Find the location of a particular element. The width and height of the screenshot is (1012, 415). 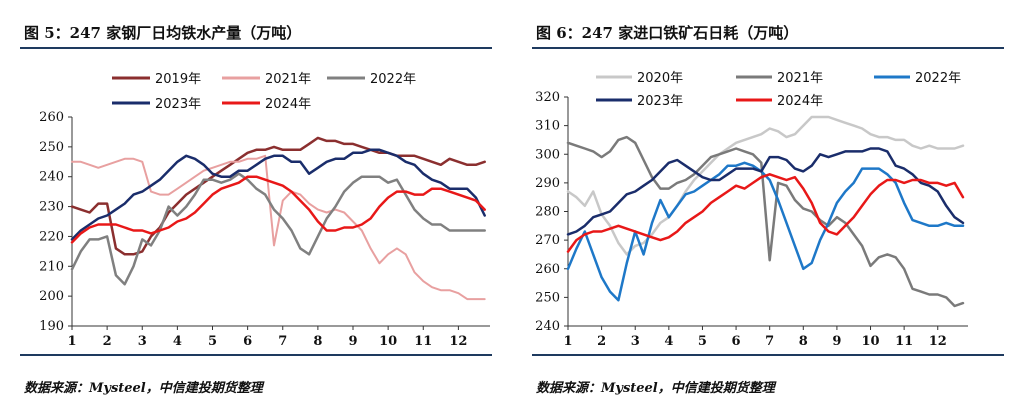

series-line-2021年 is located at coordinates (278, 227).